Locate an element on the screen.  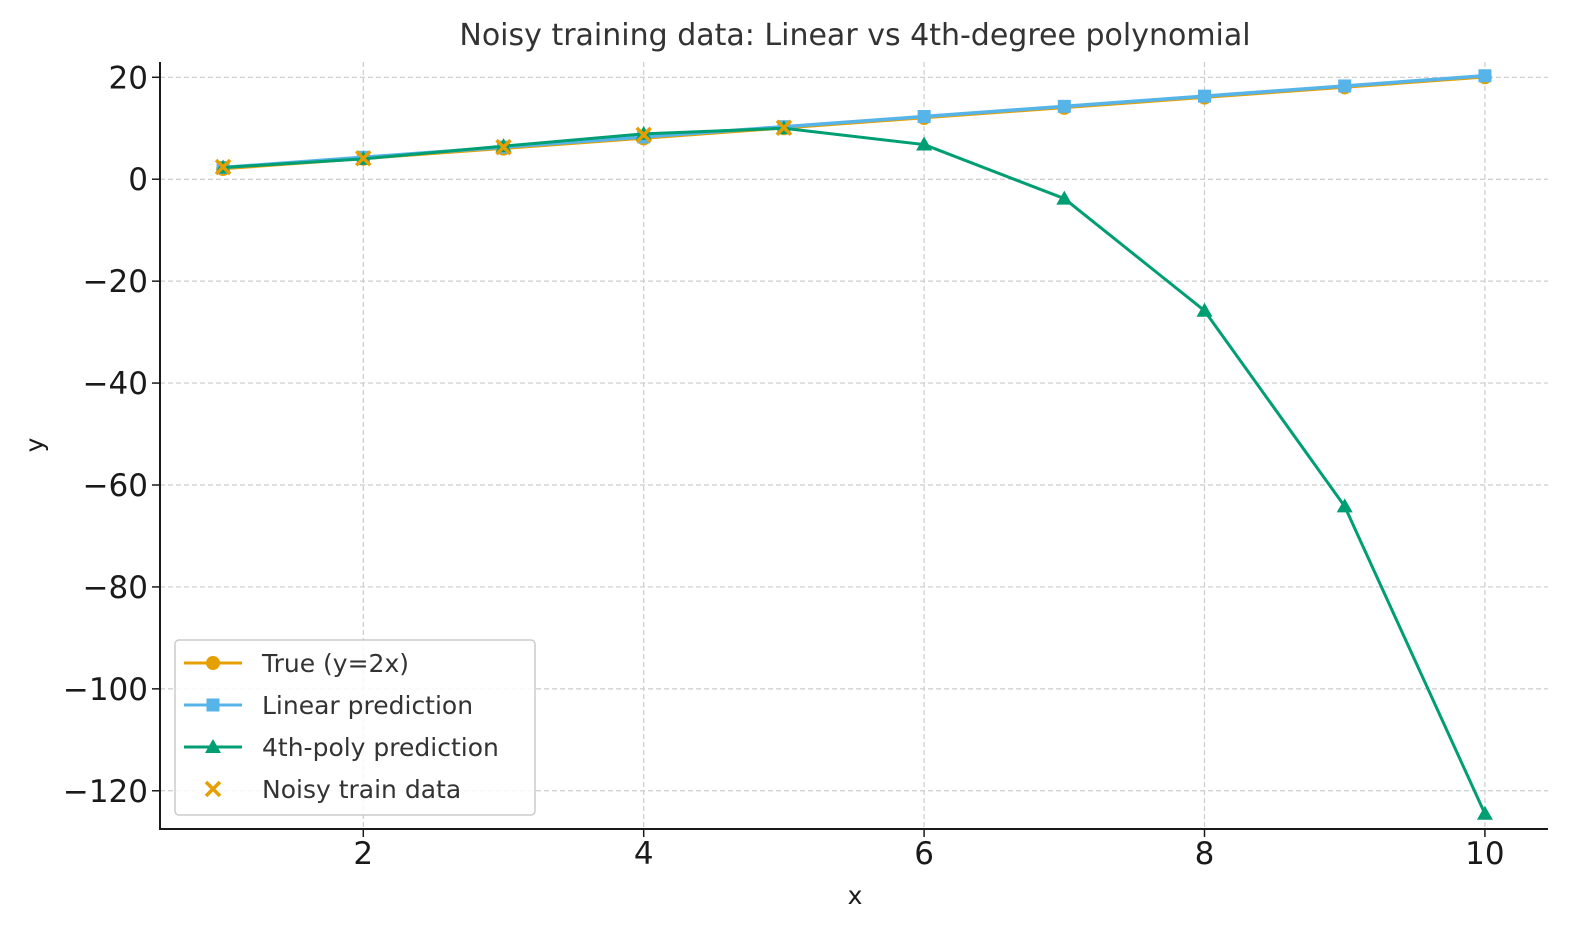
legend-entry: True (y=2x) is located at coordinates (296, 663).